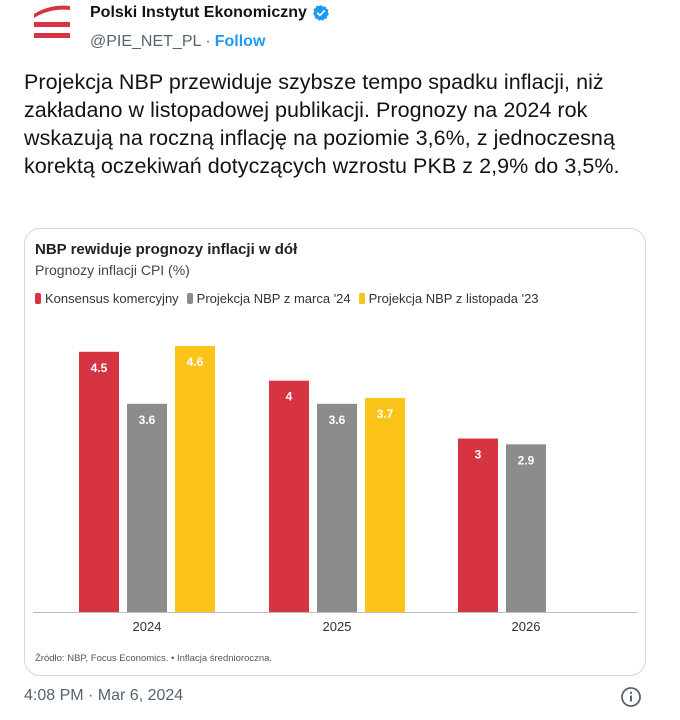  What do you see at coordinates (195, 362) in the screenshot?
I see `bar-label: 4.6` at bounding box center [195, 362].